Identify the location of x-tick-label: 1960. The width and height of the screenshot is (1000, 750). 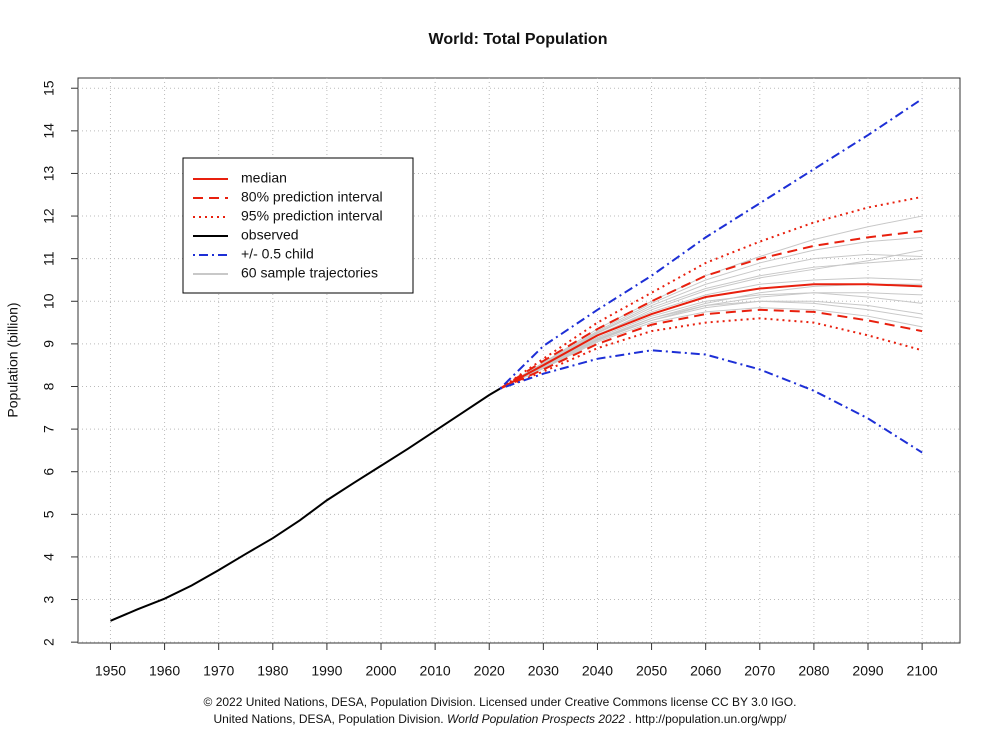
(164, 671).